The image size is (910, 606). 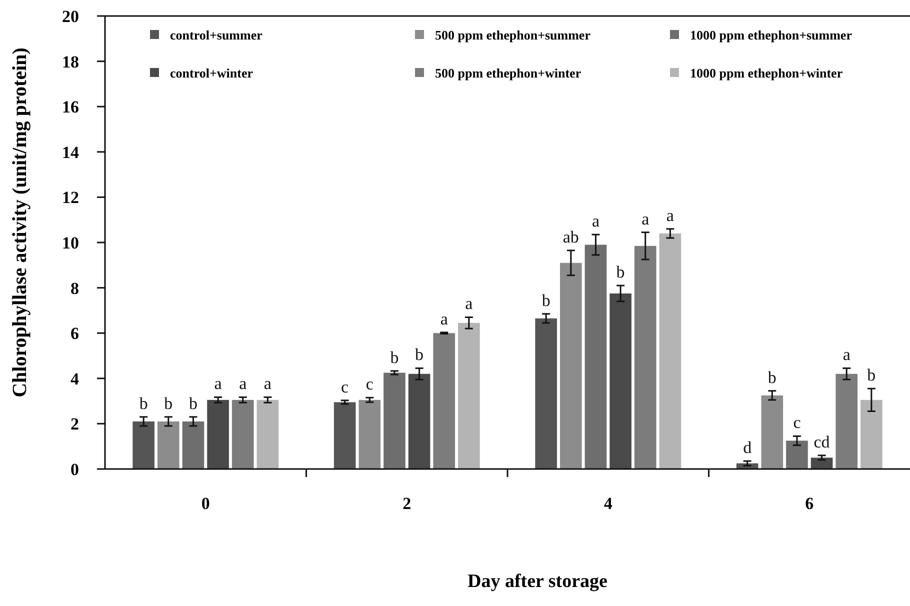 What do you see at coordinates (74, 469) in the screenshot?
I see `y-tick-label: 0` at bounding box center [74, 469].